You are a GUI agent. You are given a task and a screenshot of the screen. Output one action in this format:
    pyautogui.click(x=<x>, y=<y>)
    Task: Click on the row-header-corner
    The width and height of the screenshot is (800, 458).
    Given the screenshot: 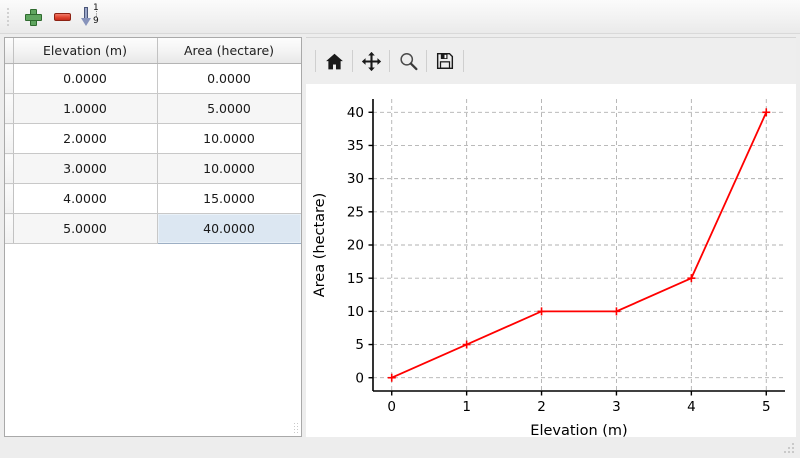 What is the action you would take?
    pyautogui.click(x=9, y=51)
    